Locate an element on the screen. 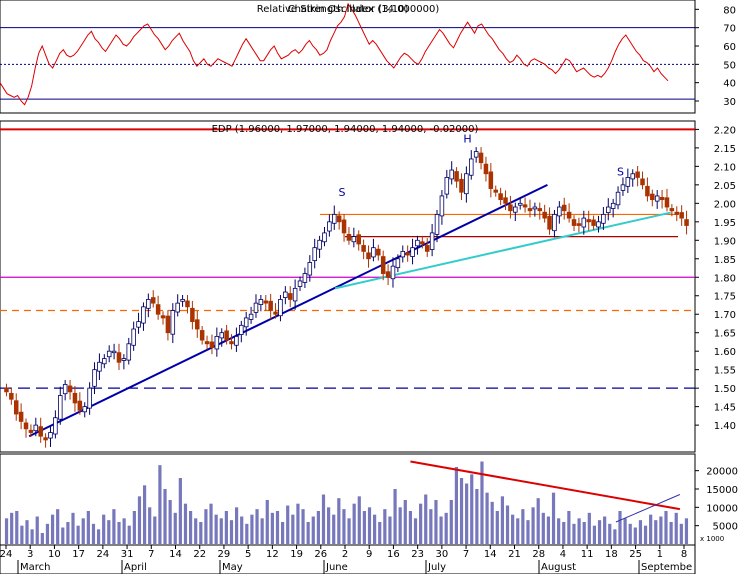 The image size is (740, 574). month-label: May is located at coordinates (232, 567).